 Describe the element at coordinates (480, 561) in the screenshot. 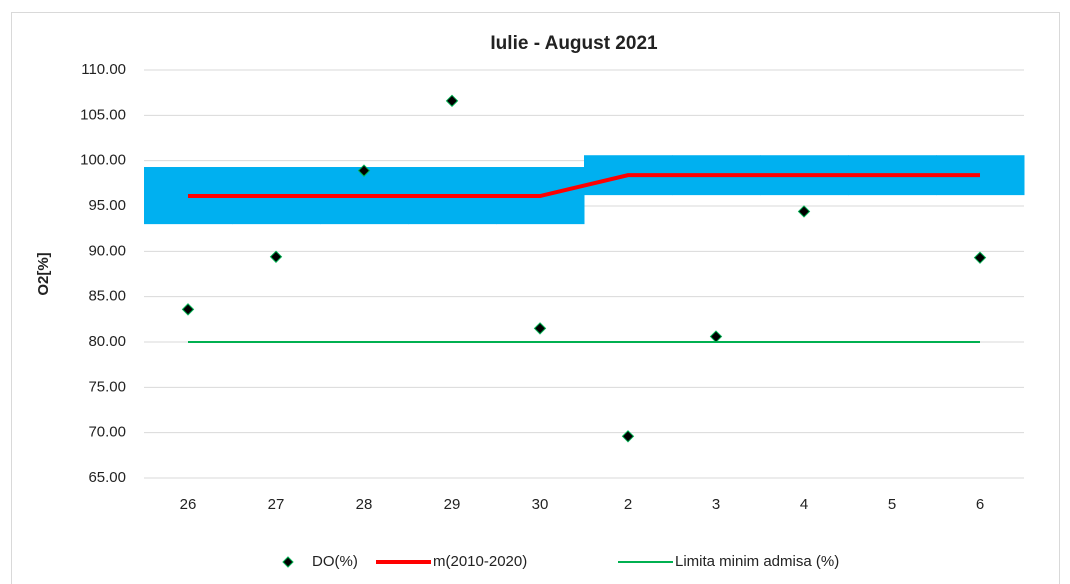

I see `legend-label: m(2010-2020)` at that location.